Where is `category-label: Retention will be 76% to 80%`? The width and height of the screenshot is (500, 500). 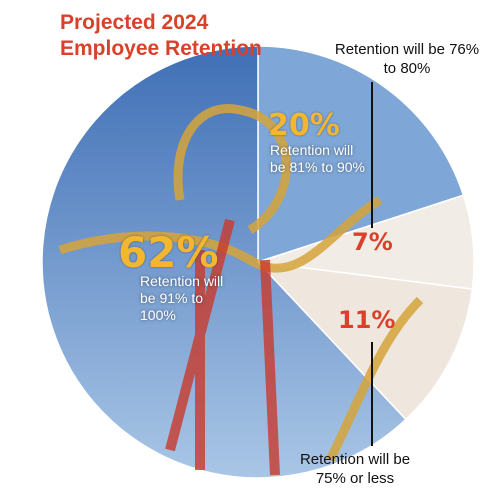
category-label: Retention will be 76% to 80% is located at coordinates (407, 59).